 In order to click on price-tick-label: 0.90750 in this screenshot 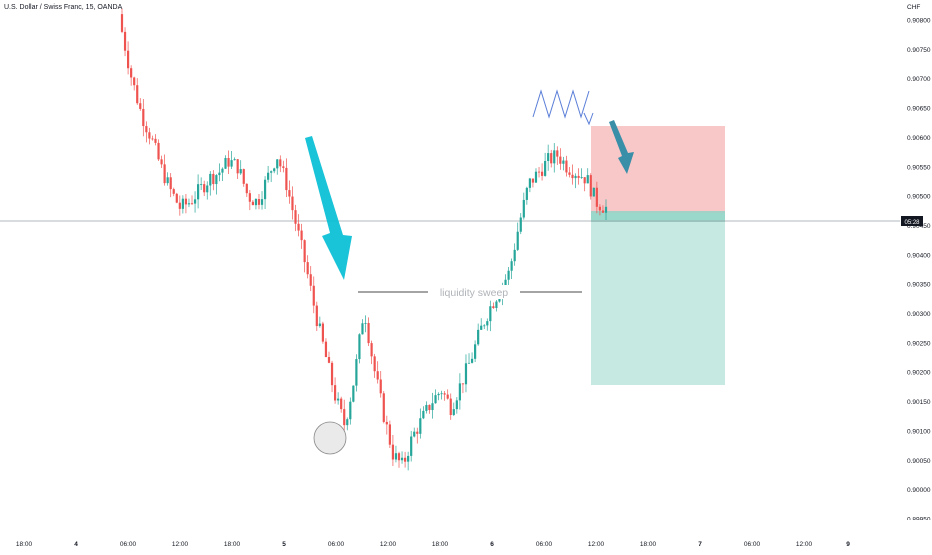, I will do `click(919, 50)`.